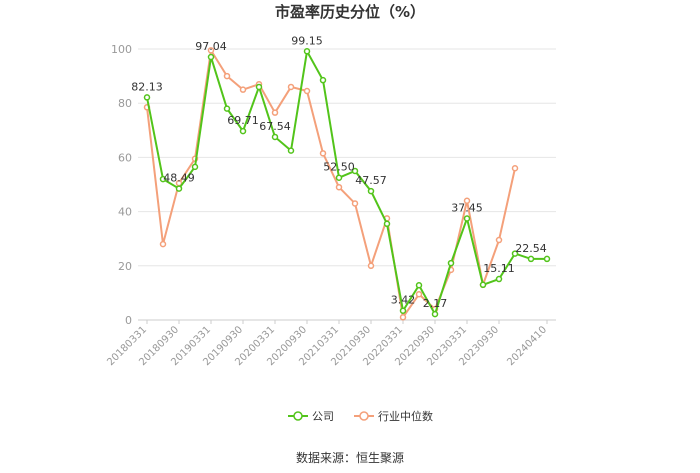 Image resolution: width=700 pixels, height=473 pixels. Describe the element at coordinates (128, 320) in the screenshot. I see `y-tick-label: 0` at that location.